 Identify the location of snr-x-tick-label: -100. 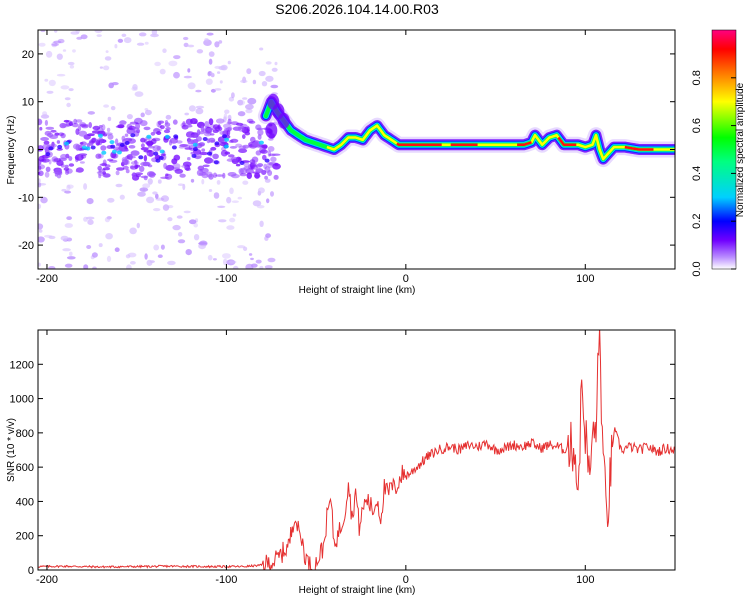
(226, 580).